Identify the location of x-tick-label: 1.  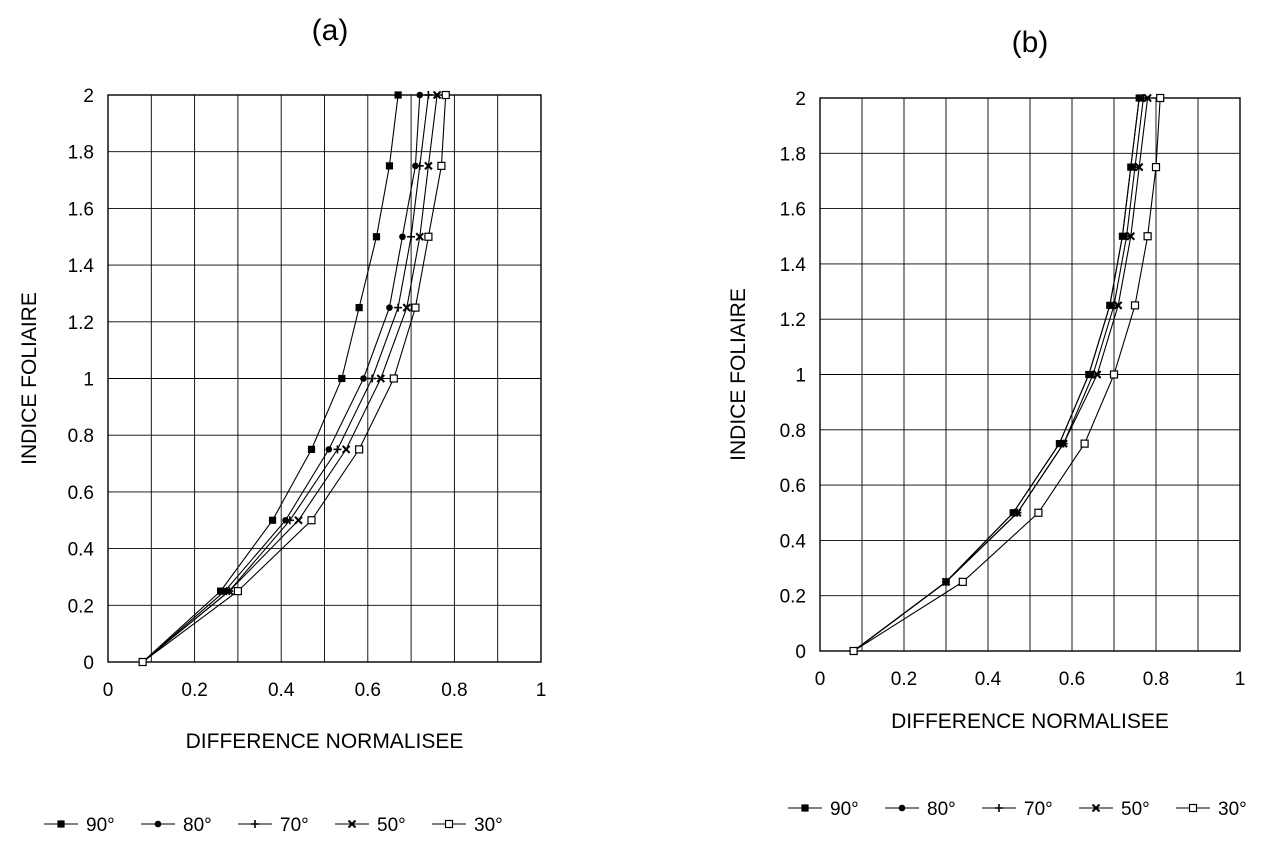
(1240, 679).